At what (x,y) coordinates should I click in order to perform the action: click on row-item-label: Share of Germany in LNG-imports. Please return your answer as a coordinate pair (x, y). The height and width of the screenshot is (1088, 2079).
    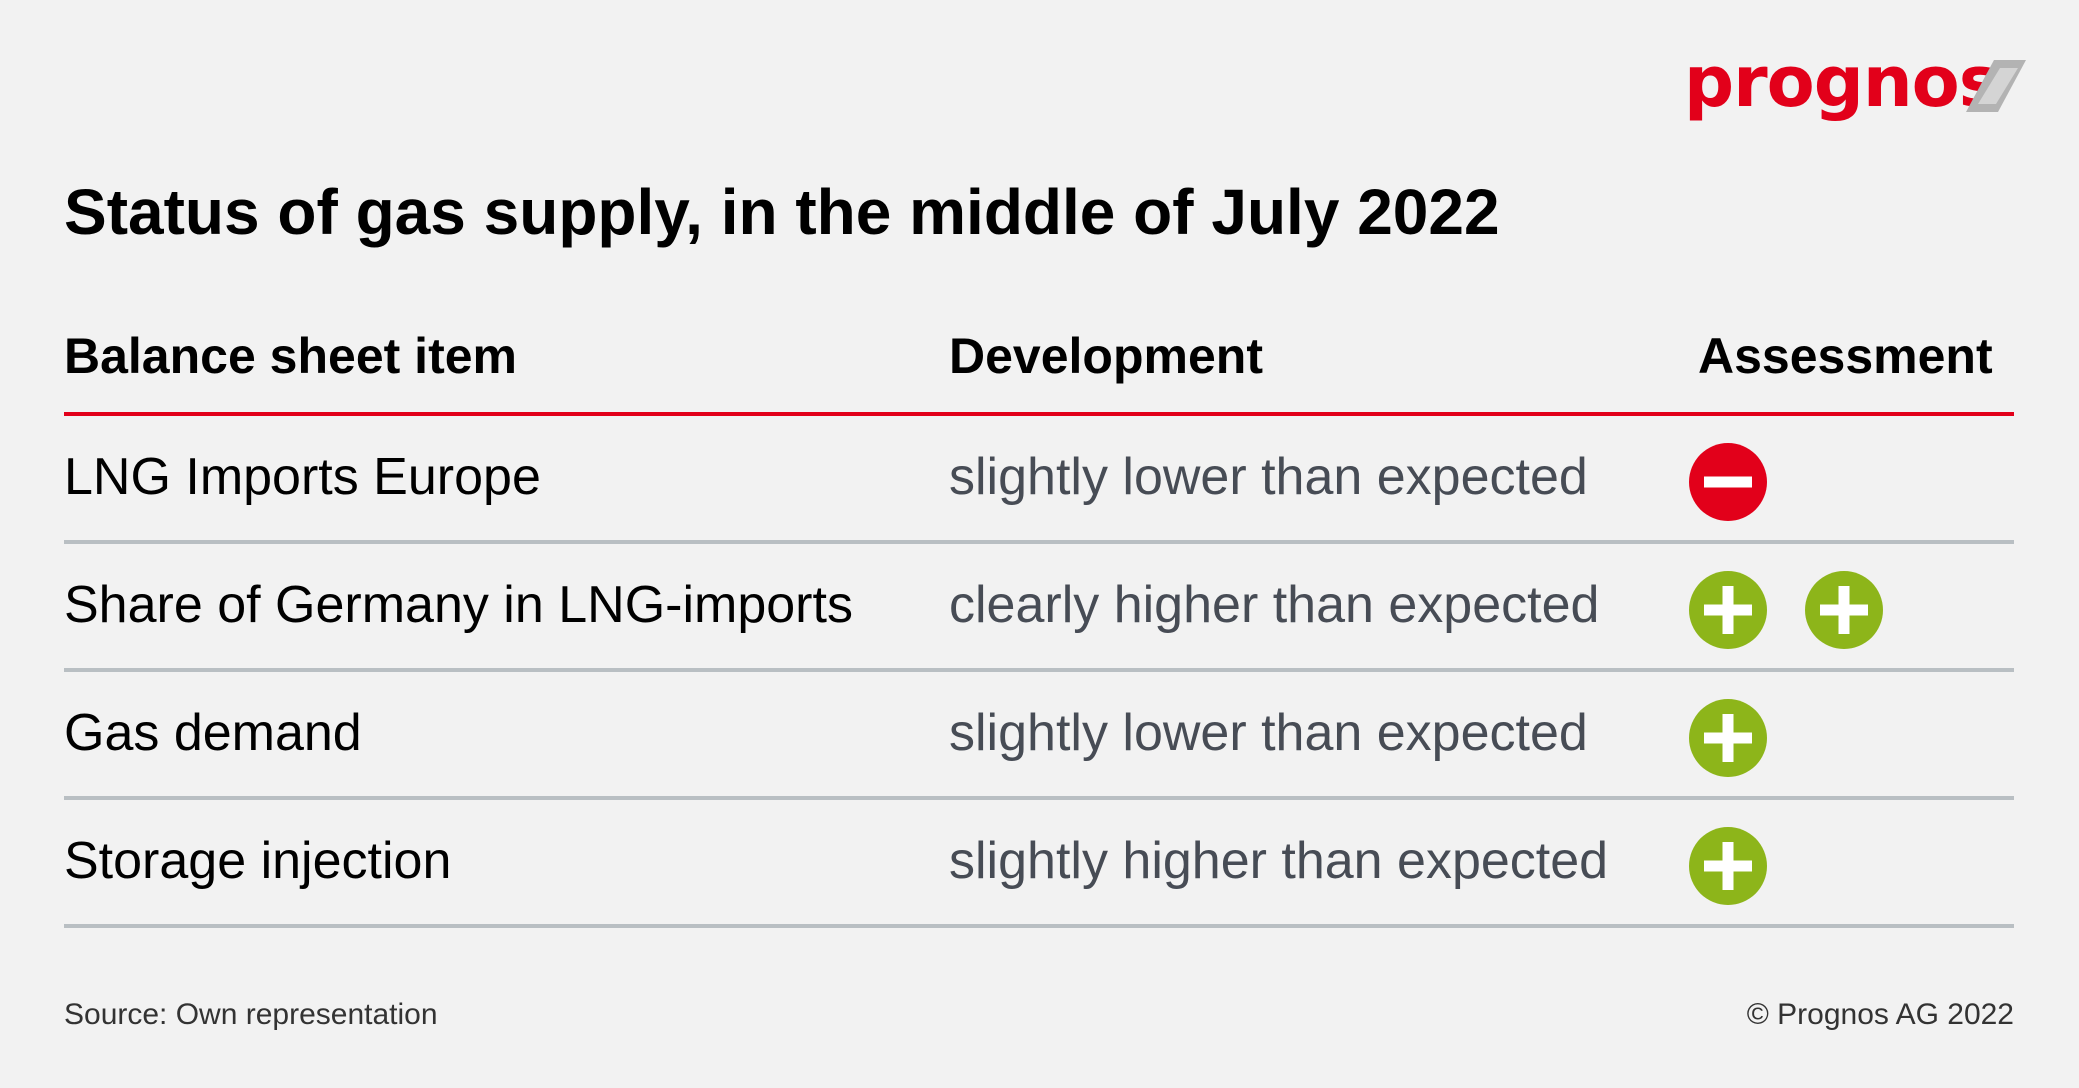
    Looking at the image, I should click on (458, 605).